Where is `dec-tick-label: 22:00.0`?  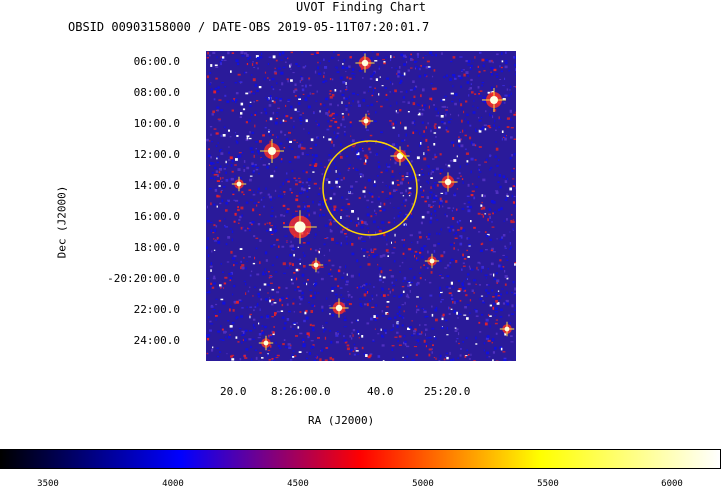 dec-tick-label: 22:00.0 is located at coordinates (156, 309).